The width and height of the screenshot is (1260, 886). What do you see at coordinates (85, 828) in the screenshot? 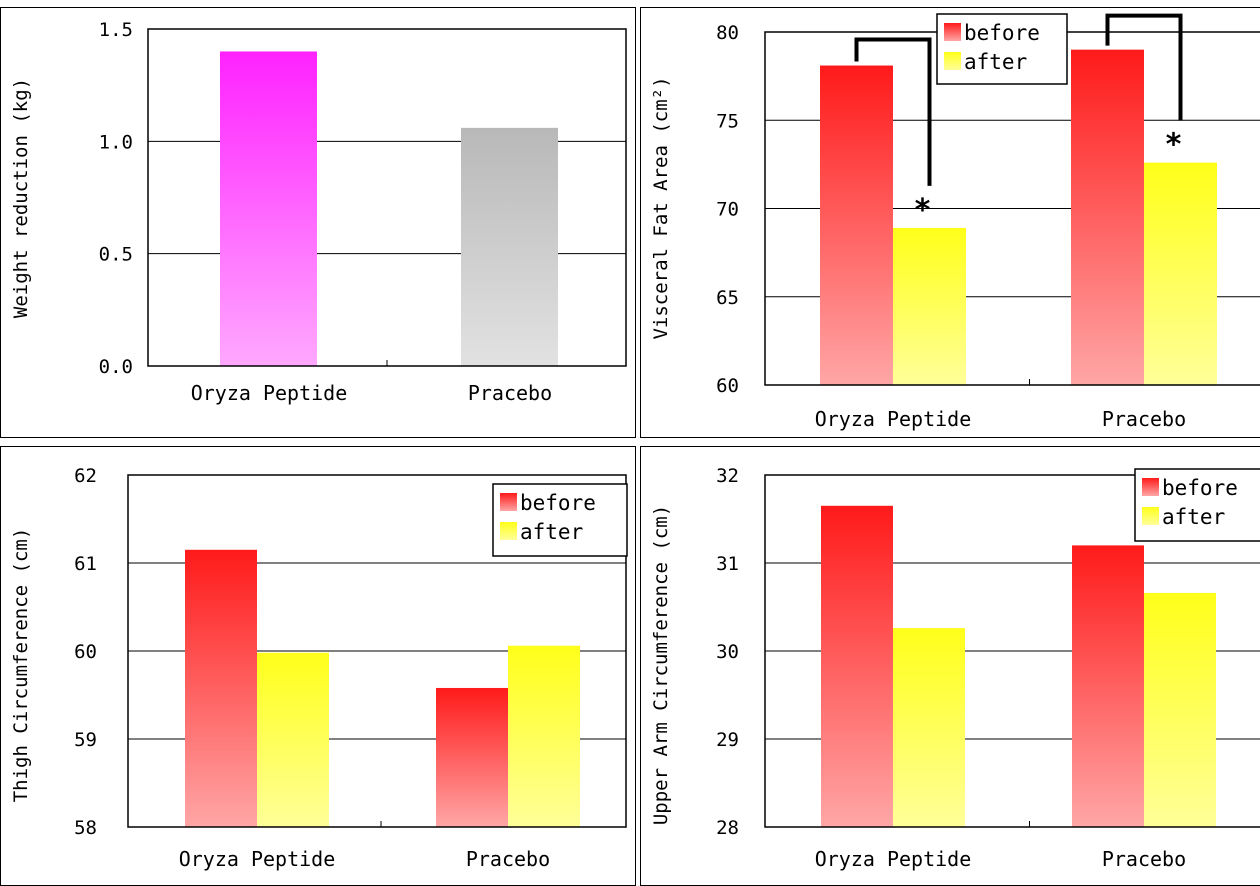
I see `y-tick-label: 58` at bounding box center [85, 828].